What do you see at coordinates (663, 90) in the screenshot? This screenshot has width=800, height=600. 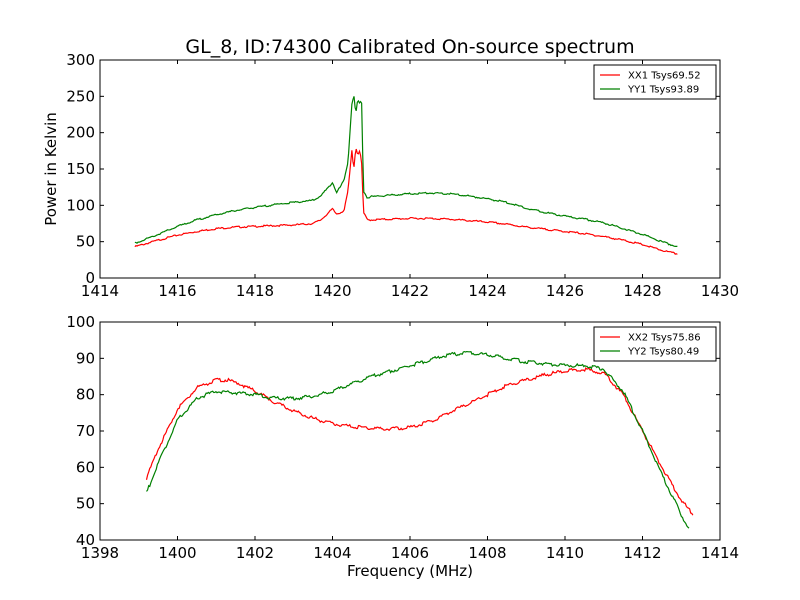 I see `legend-label-2: YY1 Tsys93.89` at bounding box center [663, 90].